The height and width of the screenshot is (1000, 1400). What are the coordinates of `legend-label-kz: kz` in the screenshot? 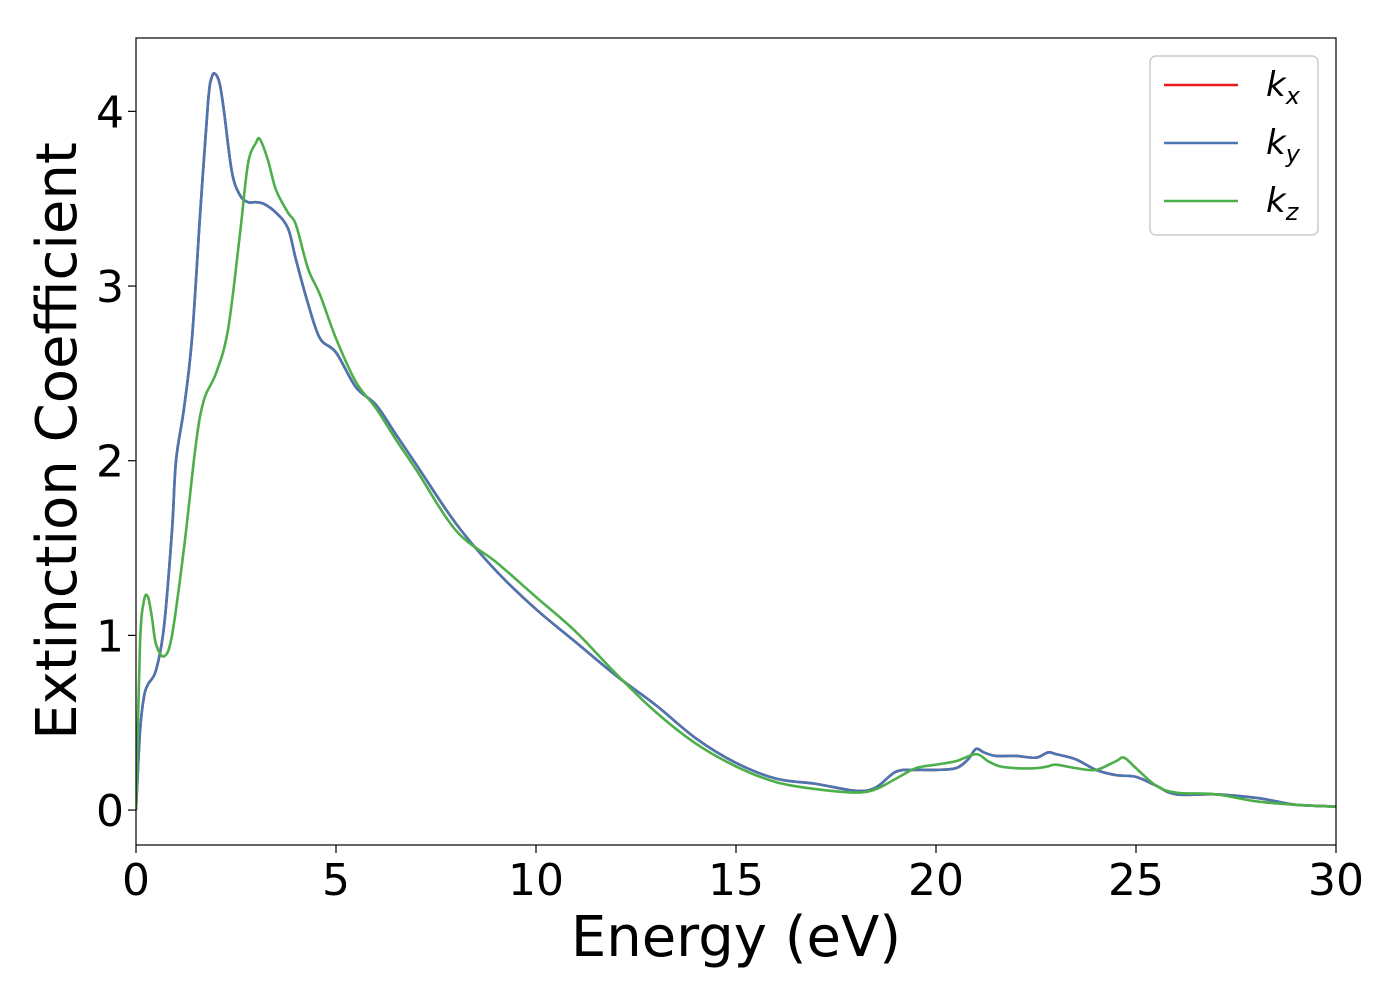 It's located at (1283, 203).